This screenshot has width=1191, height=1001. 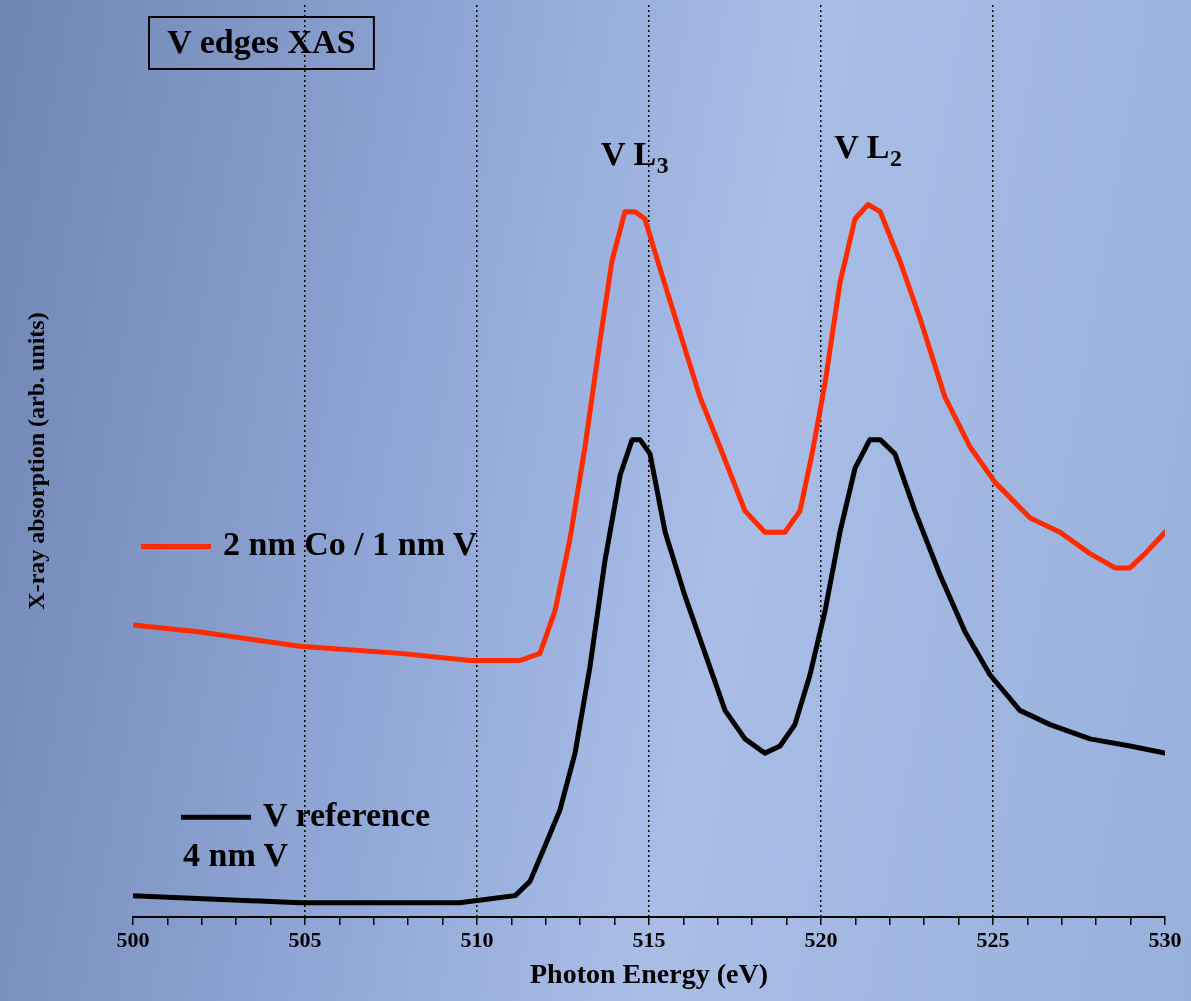 I want to click on legend-label: V reference 4 nm V, so click(x=307, y=835).